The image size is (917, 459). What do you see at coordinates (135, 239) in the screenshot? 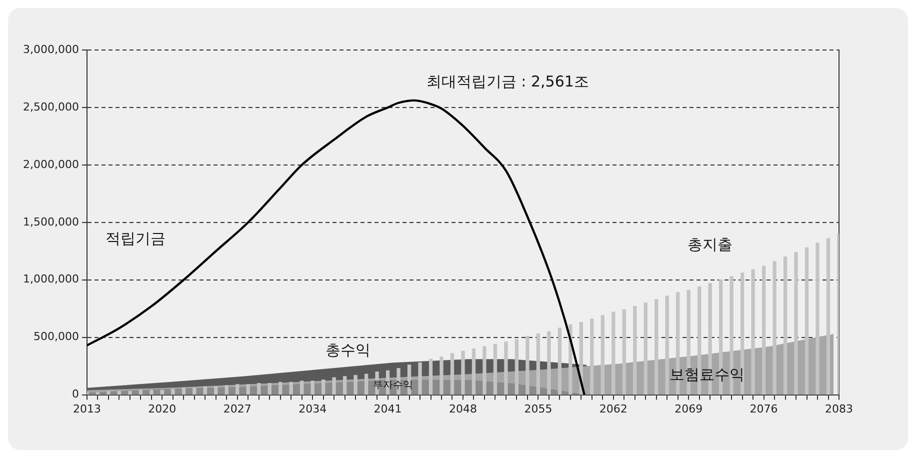
I see `text: 적립기금` at bounding box center [135, 239].